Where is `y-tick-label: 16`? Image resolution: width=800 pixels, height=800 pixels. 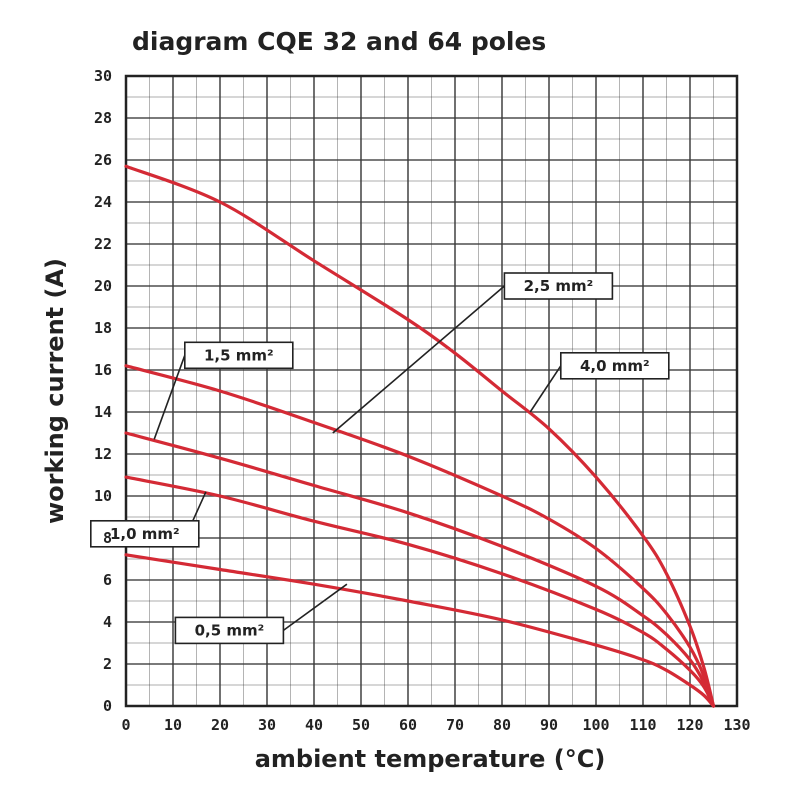
y-tick-label: 16 is located at coordinates (103, 370).